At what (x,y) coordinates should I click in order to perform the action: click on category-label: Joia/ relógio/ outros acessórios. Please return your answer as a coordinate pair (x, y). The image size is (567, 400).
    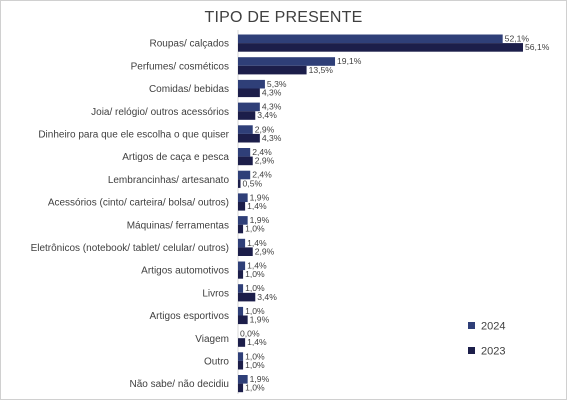
    Looking at the image, I should click on (160, 112).